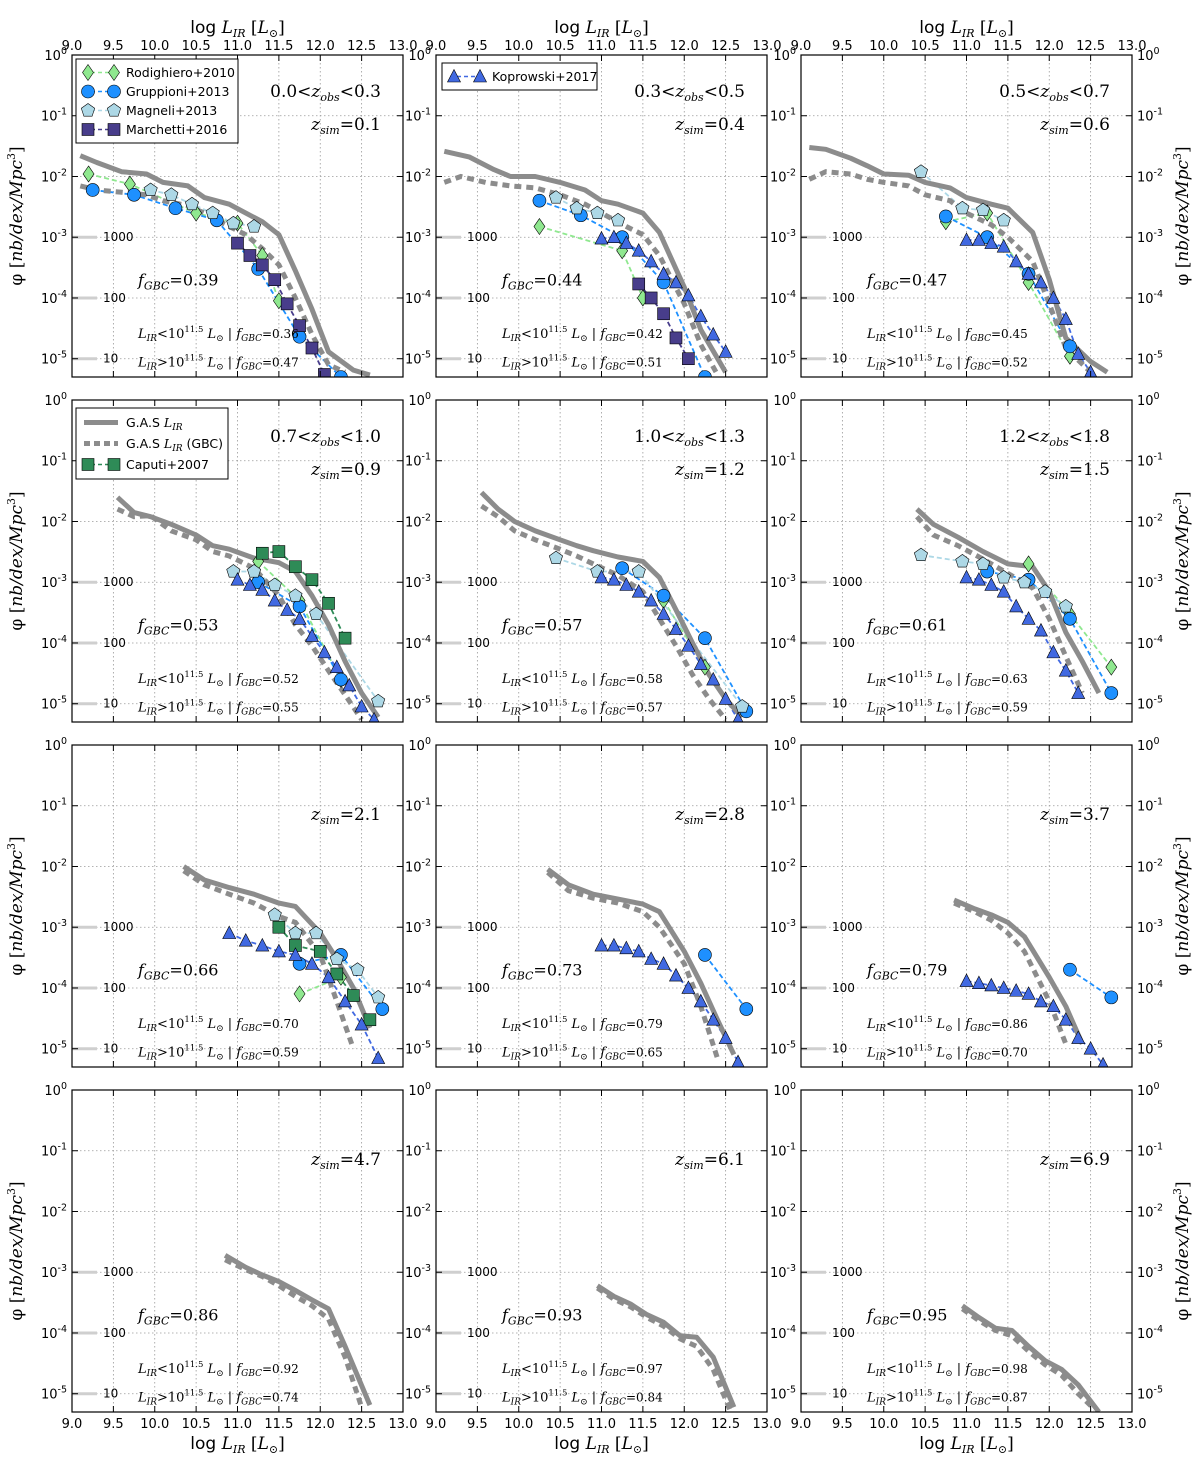 The width and height of the screenshot is (1200, 1474). Describe the element at coordinates (237, 46) in the screenshot. I see `x-tick-label: 11.0` at that location.